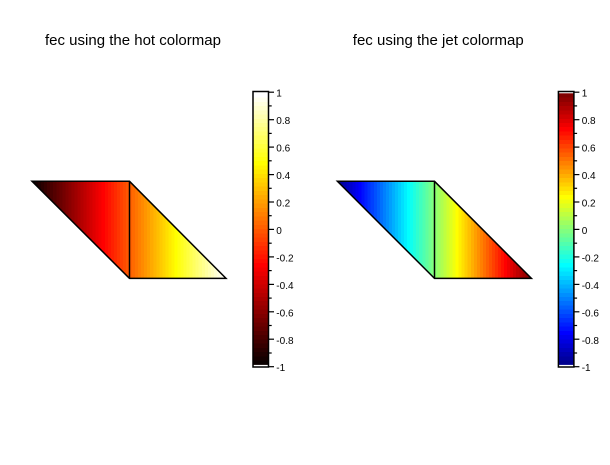  What do you see at coordinates (133, 40) in the screenshot?
I see `svg-text: fec using the hot colormap` at bounding box center [133, 40].